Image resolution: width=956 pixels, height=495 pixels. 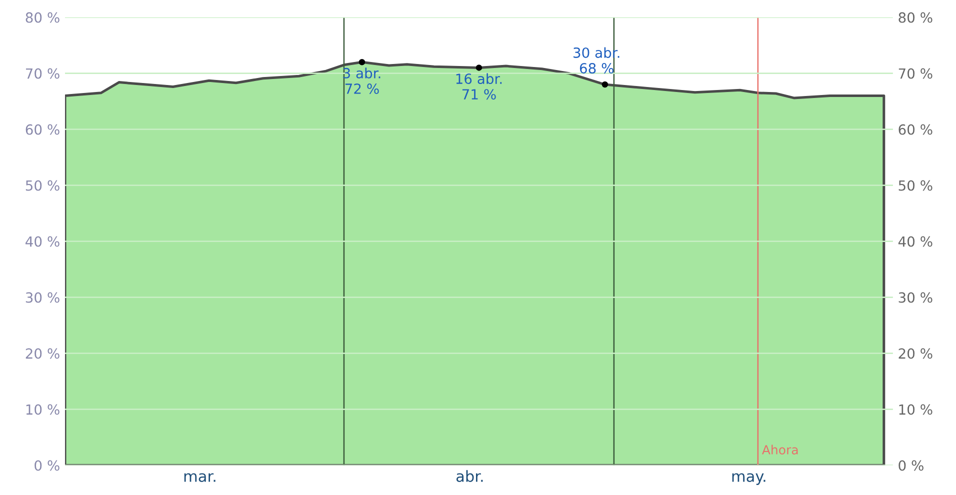 What do you see at coordinates (915, 409) in the screenshot?
I see `y2-tick-label: 10 %` at bounding box center [915, 409].